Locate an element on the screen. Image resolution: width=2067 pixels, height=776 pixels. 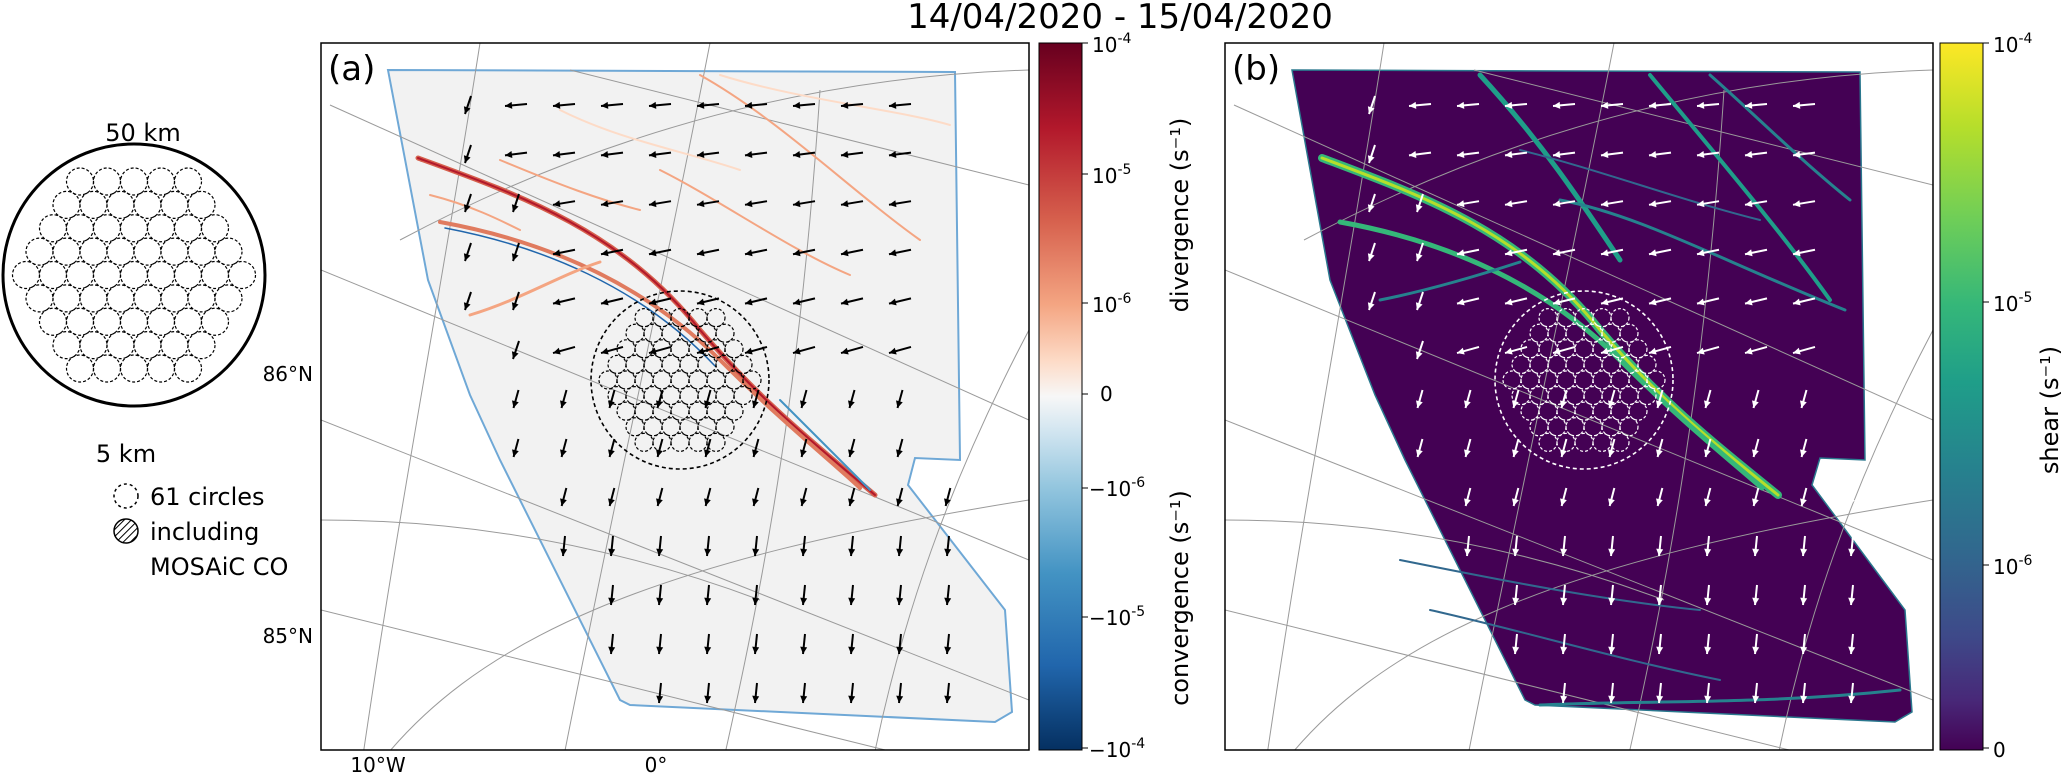
colorbar-divergence-tick-labels: 10-4 10-5 10-6 0 −10-6 −10-5 −10-4 is located at coordinates (1117, 396).